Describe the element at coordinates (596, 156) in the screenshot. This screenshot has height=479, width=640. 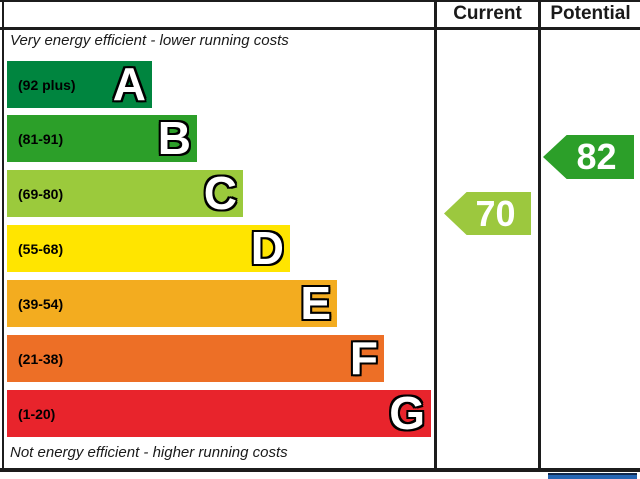
I see `potential-rating-value: 82` at that location.